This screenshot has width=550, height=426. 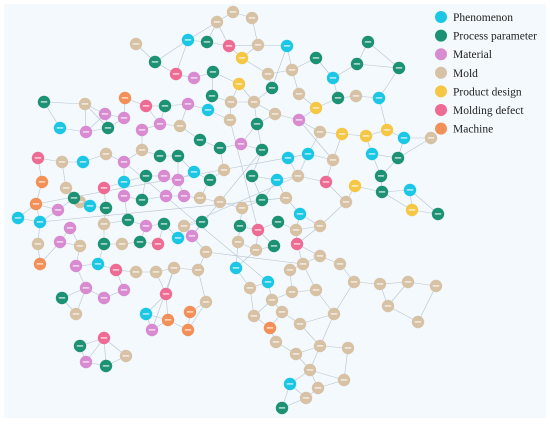 I want to click on legend-label: Product design, so click(x=487, y=92).